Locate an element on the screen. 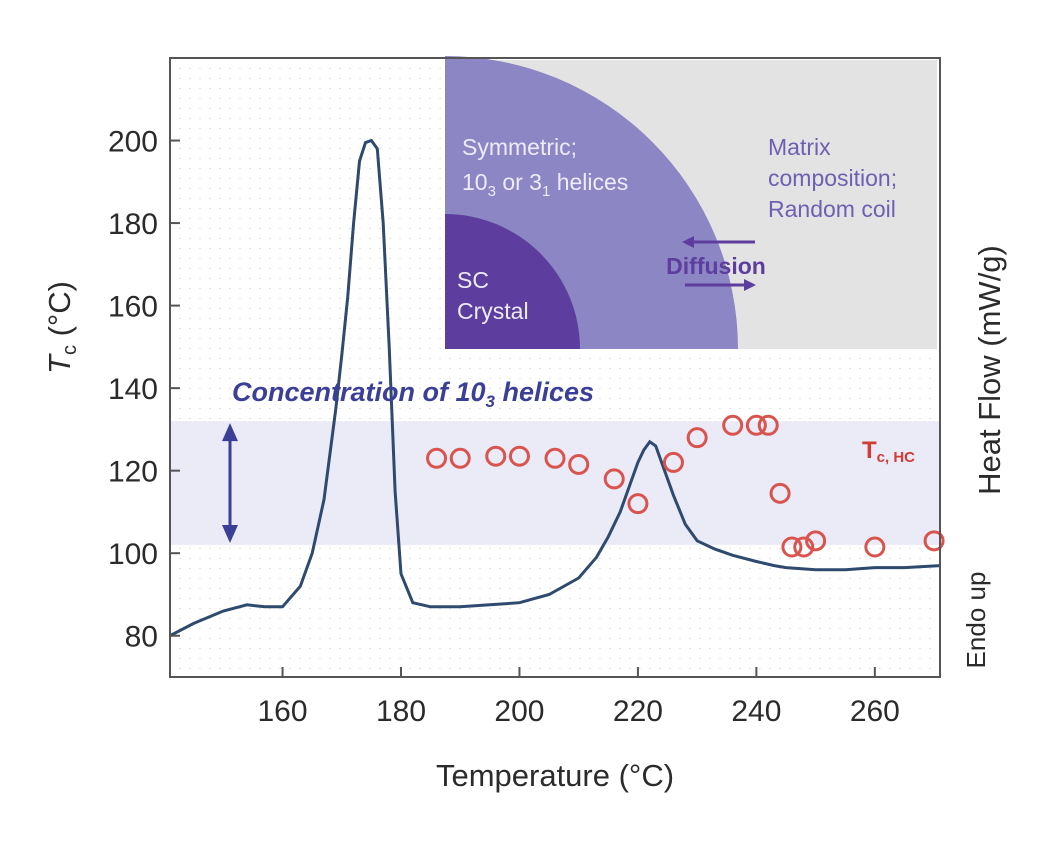 The height and width of the screenshot is (846, 1046). band-label: Concentration of 103 helices is located at coordinates (413, 394).